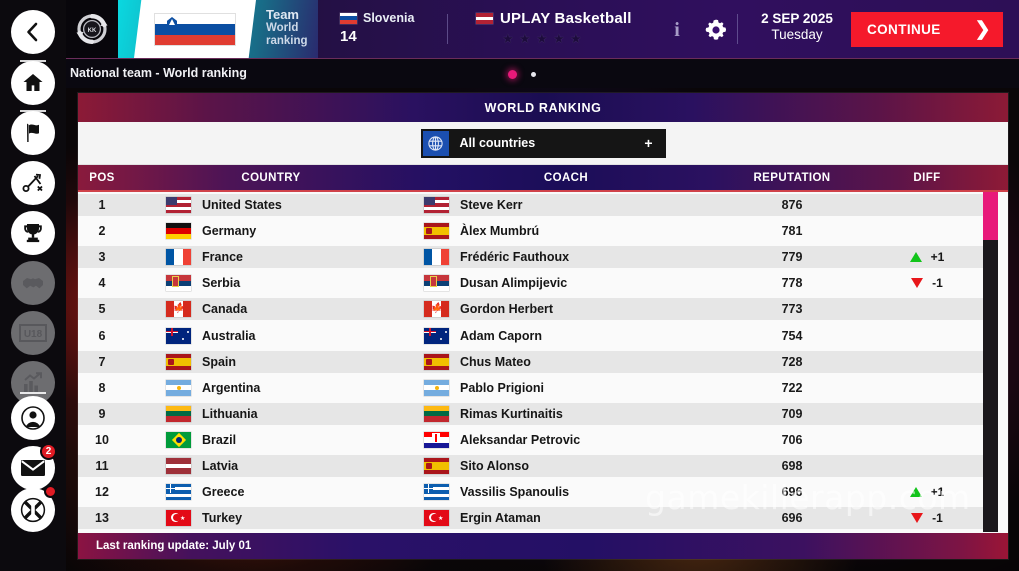  What do you see at coordinates (33, 32) in the screenshot?
I see `sidebar-item-back` at bounding box center [33, 32].